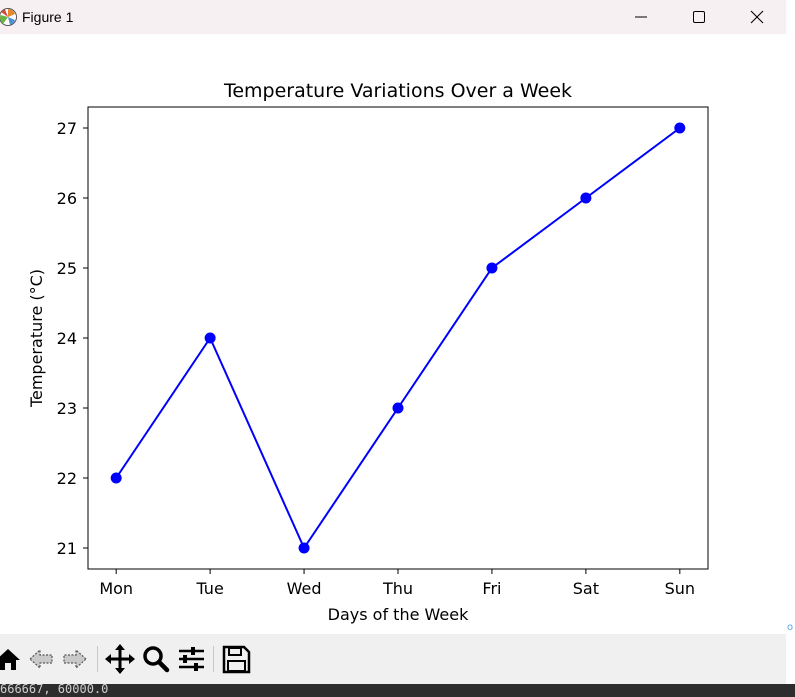  What do you see at coordinates (397, 689) in the screenshot?
I see `status-bar: 666667, 60000.0` at bounding box center [397, 689].